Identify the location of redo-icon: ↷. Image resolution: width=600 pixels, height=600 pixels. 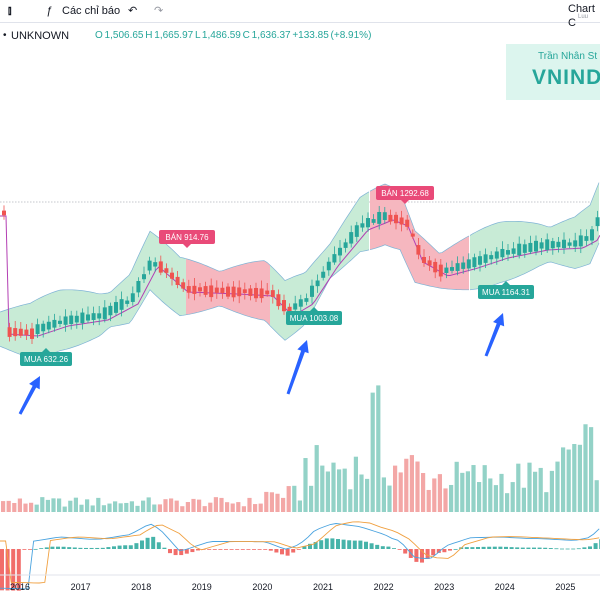
(159, 11).